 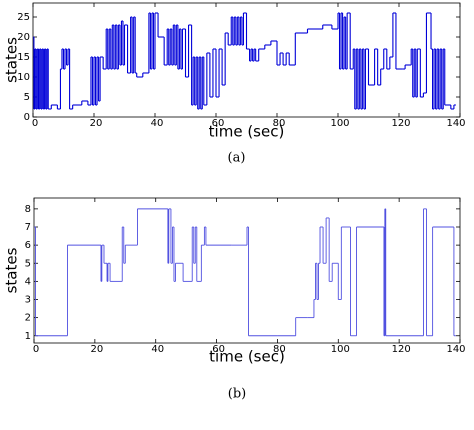 I want to click on caption: (a), so click(x=237, y=158).